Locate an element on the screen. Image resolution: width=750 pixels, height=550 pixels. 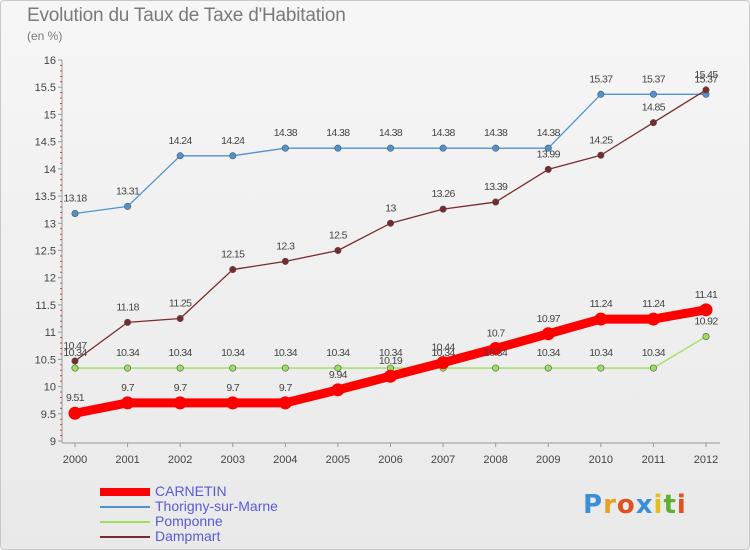
data-label: 14.25 is located at coordinates (601, 140).